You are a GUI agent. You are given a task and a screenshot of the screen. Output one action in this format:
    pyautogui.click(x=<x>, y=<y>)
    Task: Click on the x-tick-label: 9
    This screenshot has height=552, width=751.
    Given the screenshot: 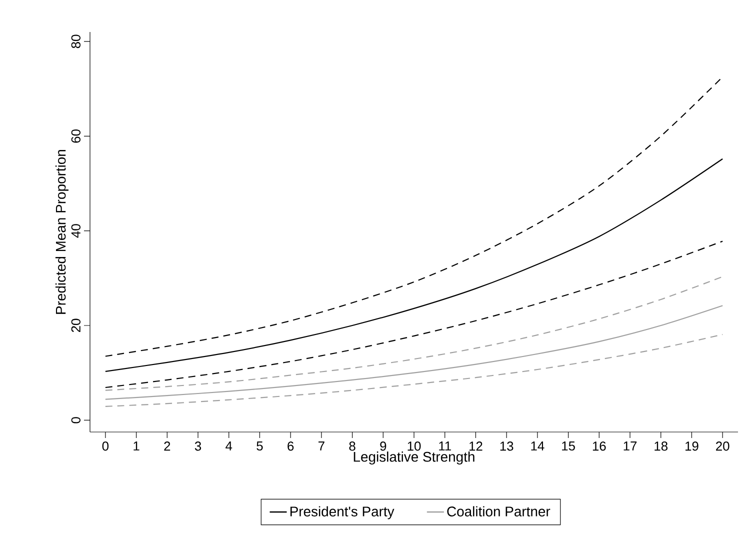 What is the action you would take?
    pyautogui.click(x=383, y=446)
    